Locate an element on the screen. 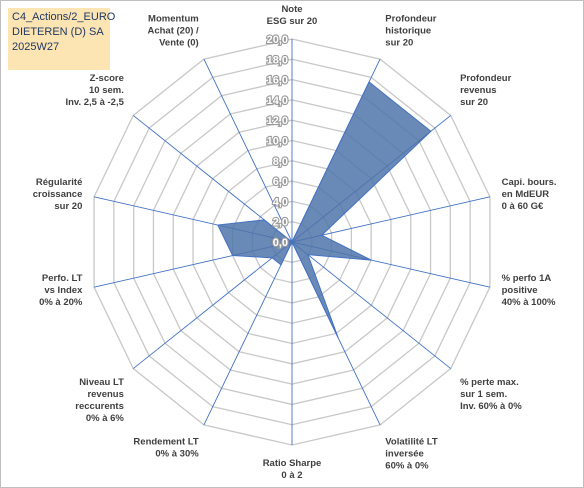  axis-label: Profondeur revenus sur 20 is located at coordinates (485, 90).